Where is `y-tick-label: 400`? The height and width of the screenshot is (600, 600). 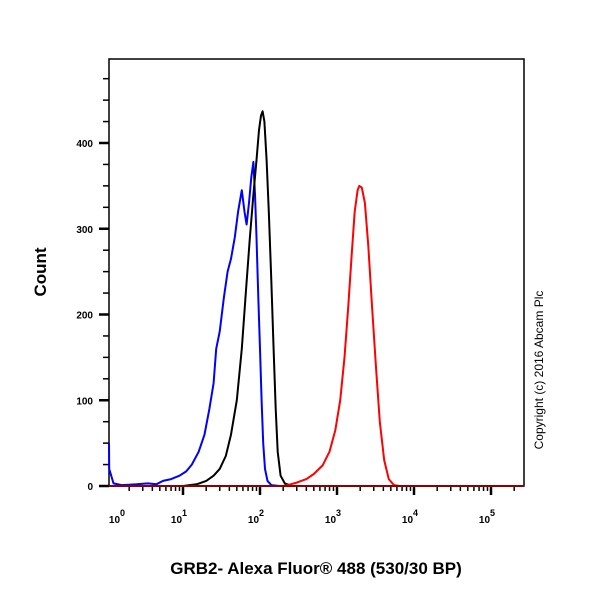
y-tick-label: 400 is located at coordinates (84, 144).